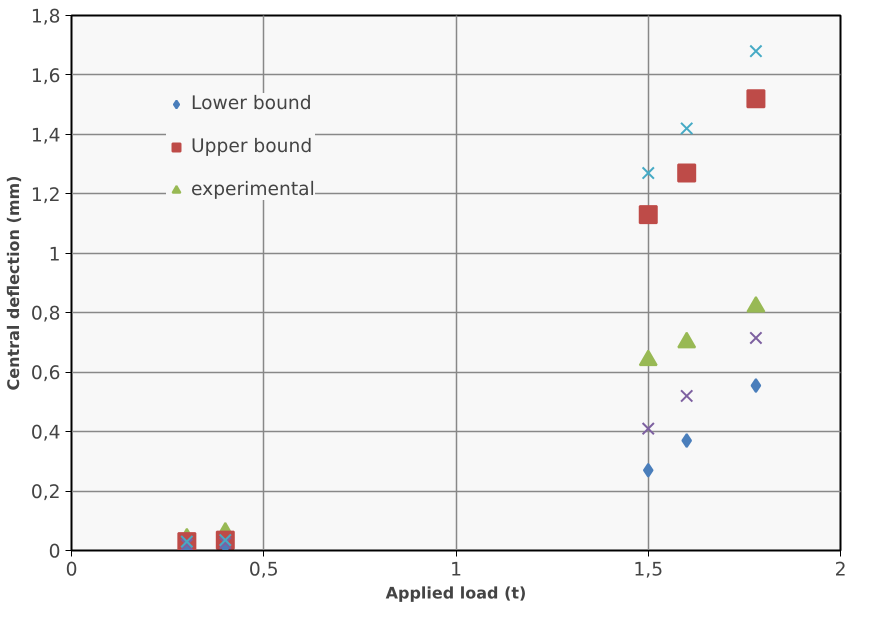 This screenshot has height=621, width=896. Describe the element at coordinates (45, 135) in the screenshot. I see `y-tick-label: 1,4` at that location.